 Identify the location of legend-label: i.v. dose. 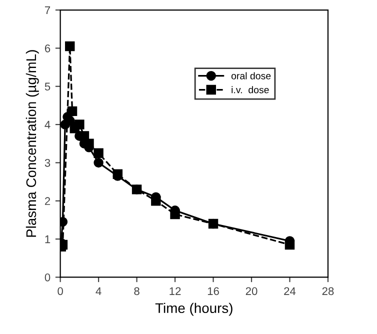
(250, 90).